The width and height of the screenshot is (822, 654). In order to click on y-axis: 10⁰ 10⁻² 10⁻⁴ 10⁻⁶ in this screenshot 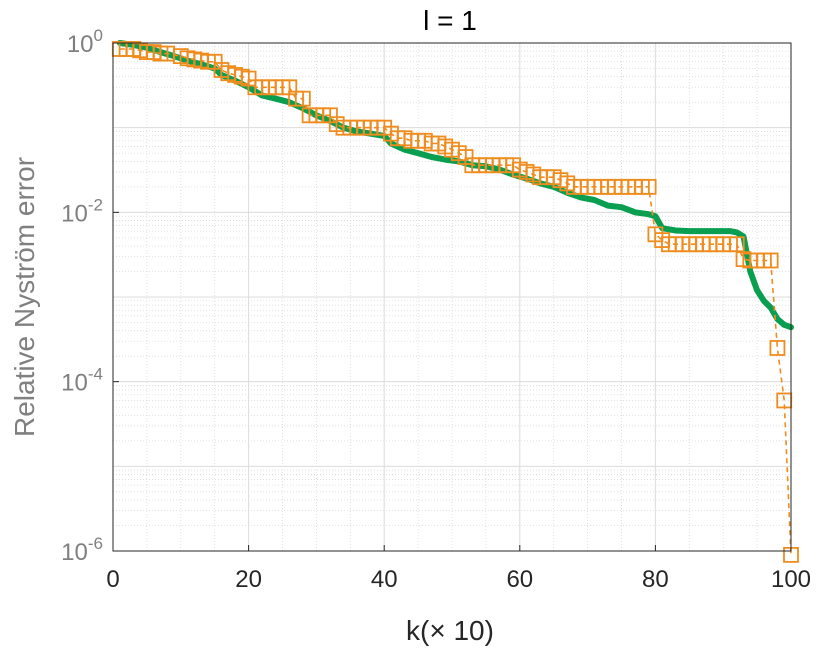, I will do `click(90, 296)`.